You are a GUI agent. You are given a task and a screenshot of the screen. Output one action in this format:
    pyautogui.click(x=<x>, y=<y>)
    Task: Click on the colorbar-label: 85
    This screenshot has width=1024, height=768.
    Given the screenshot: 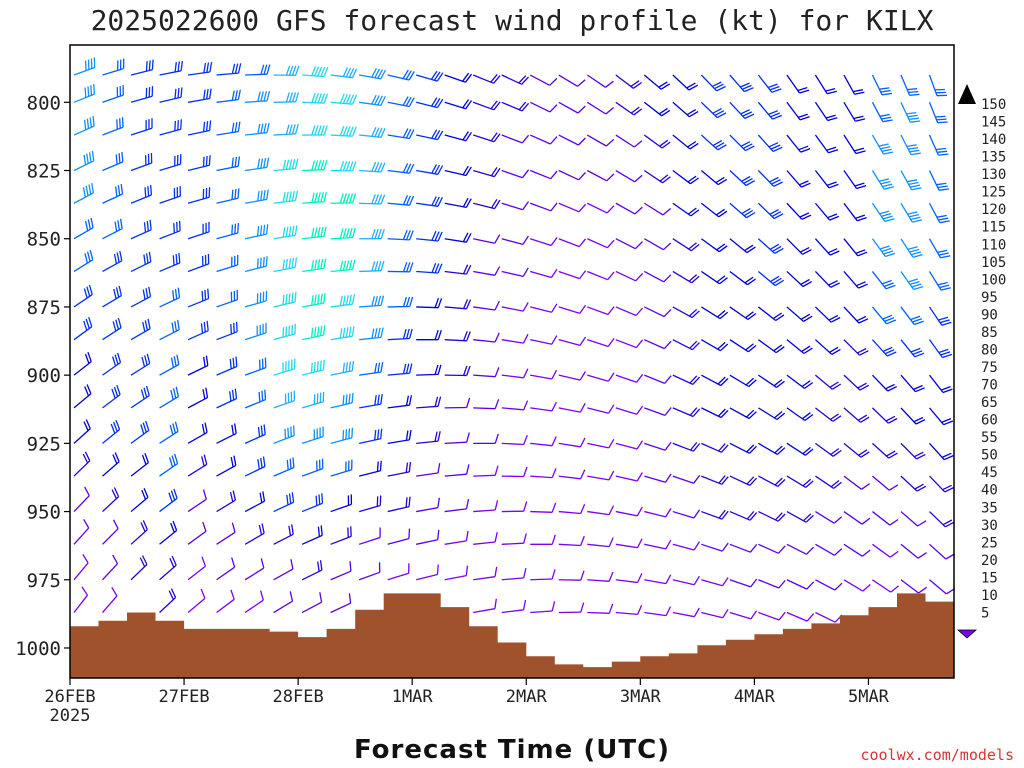 What is the action you would take?
    pyautogui.click(x=989, y=333)
    